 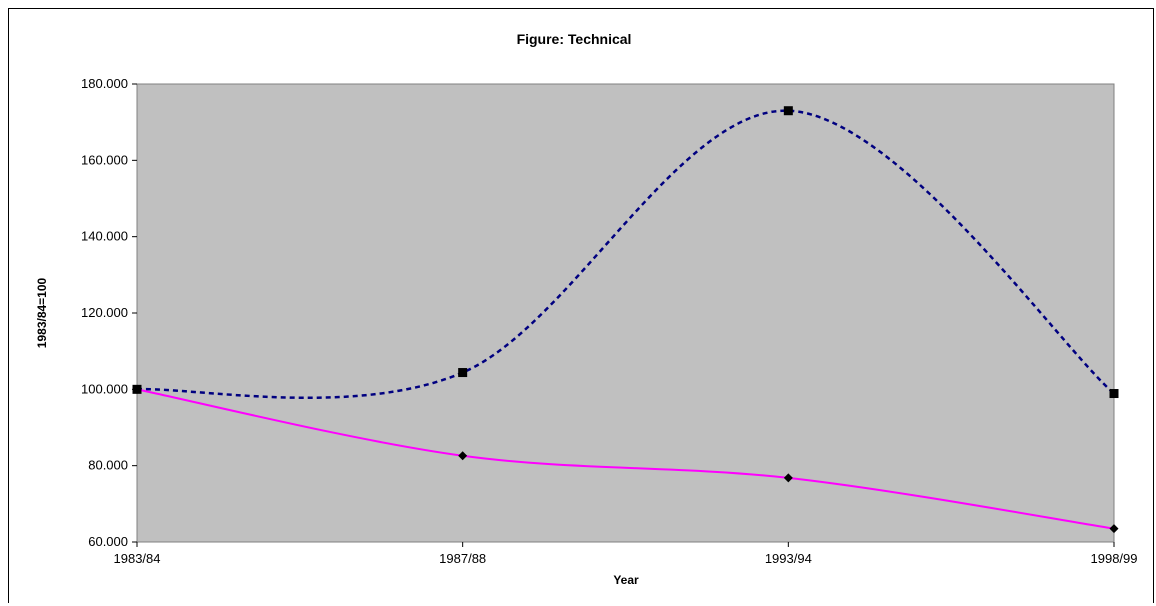 I want to click on y-tick-label: 180.000, so click(x=104, y=83).